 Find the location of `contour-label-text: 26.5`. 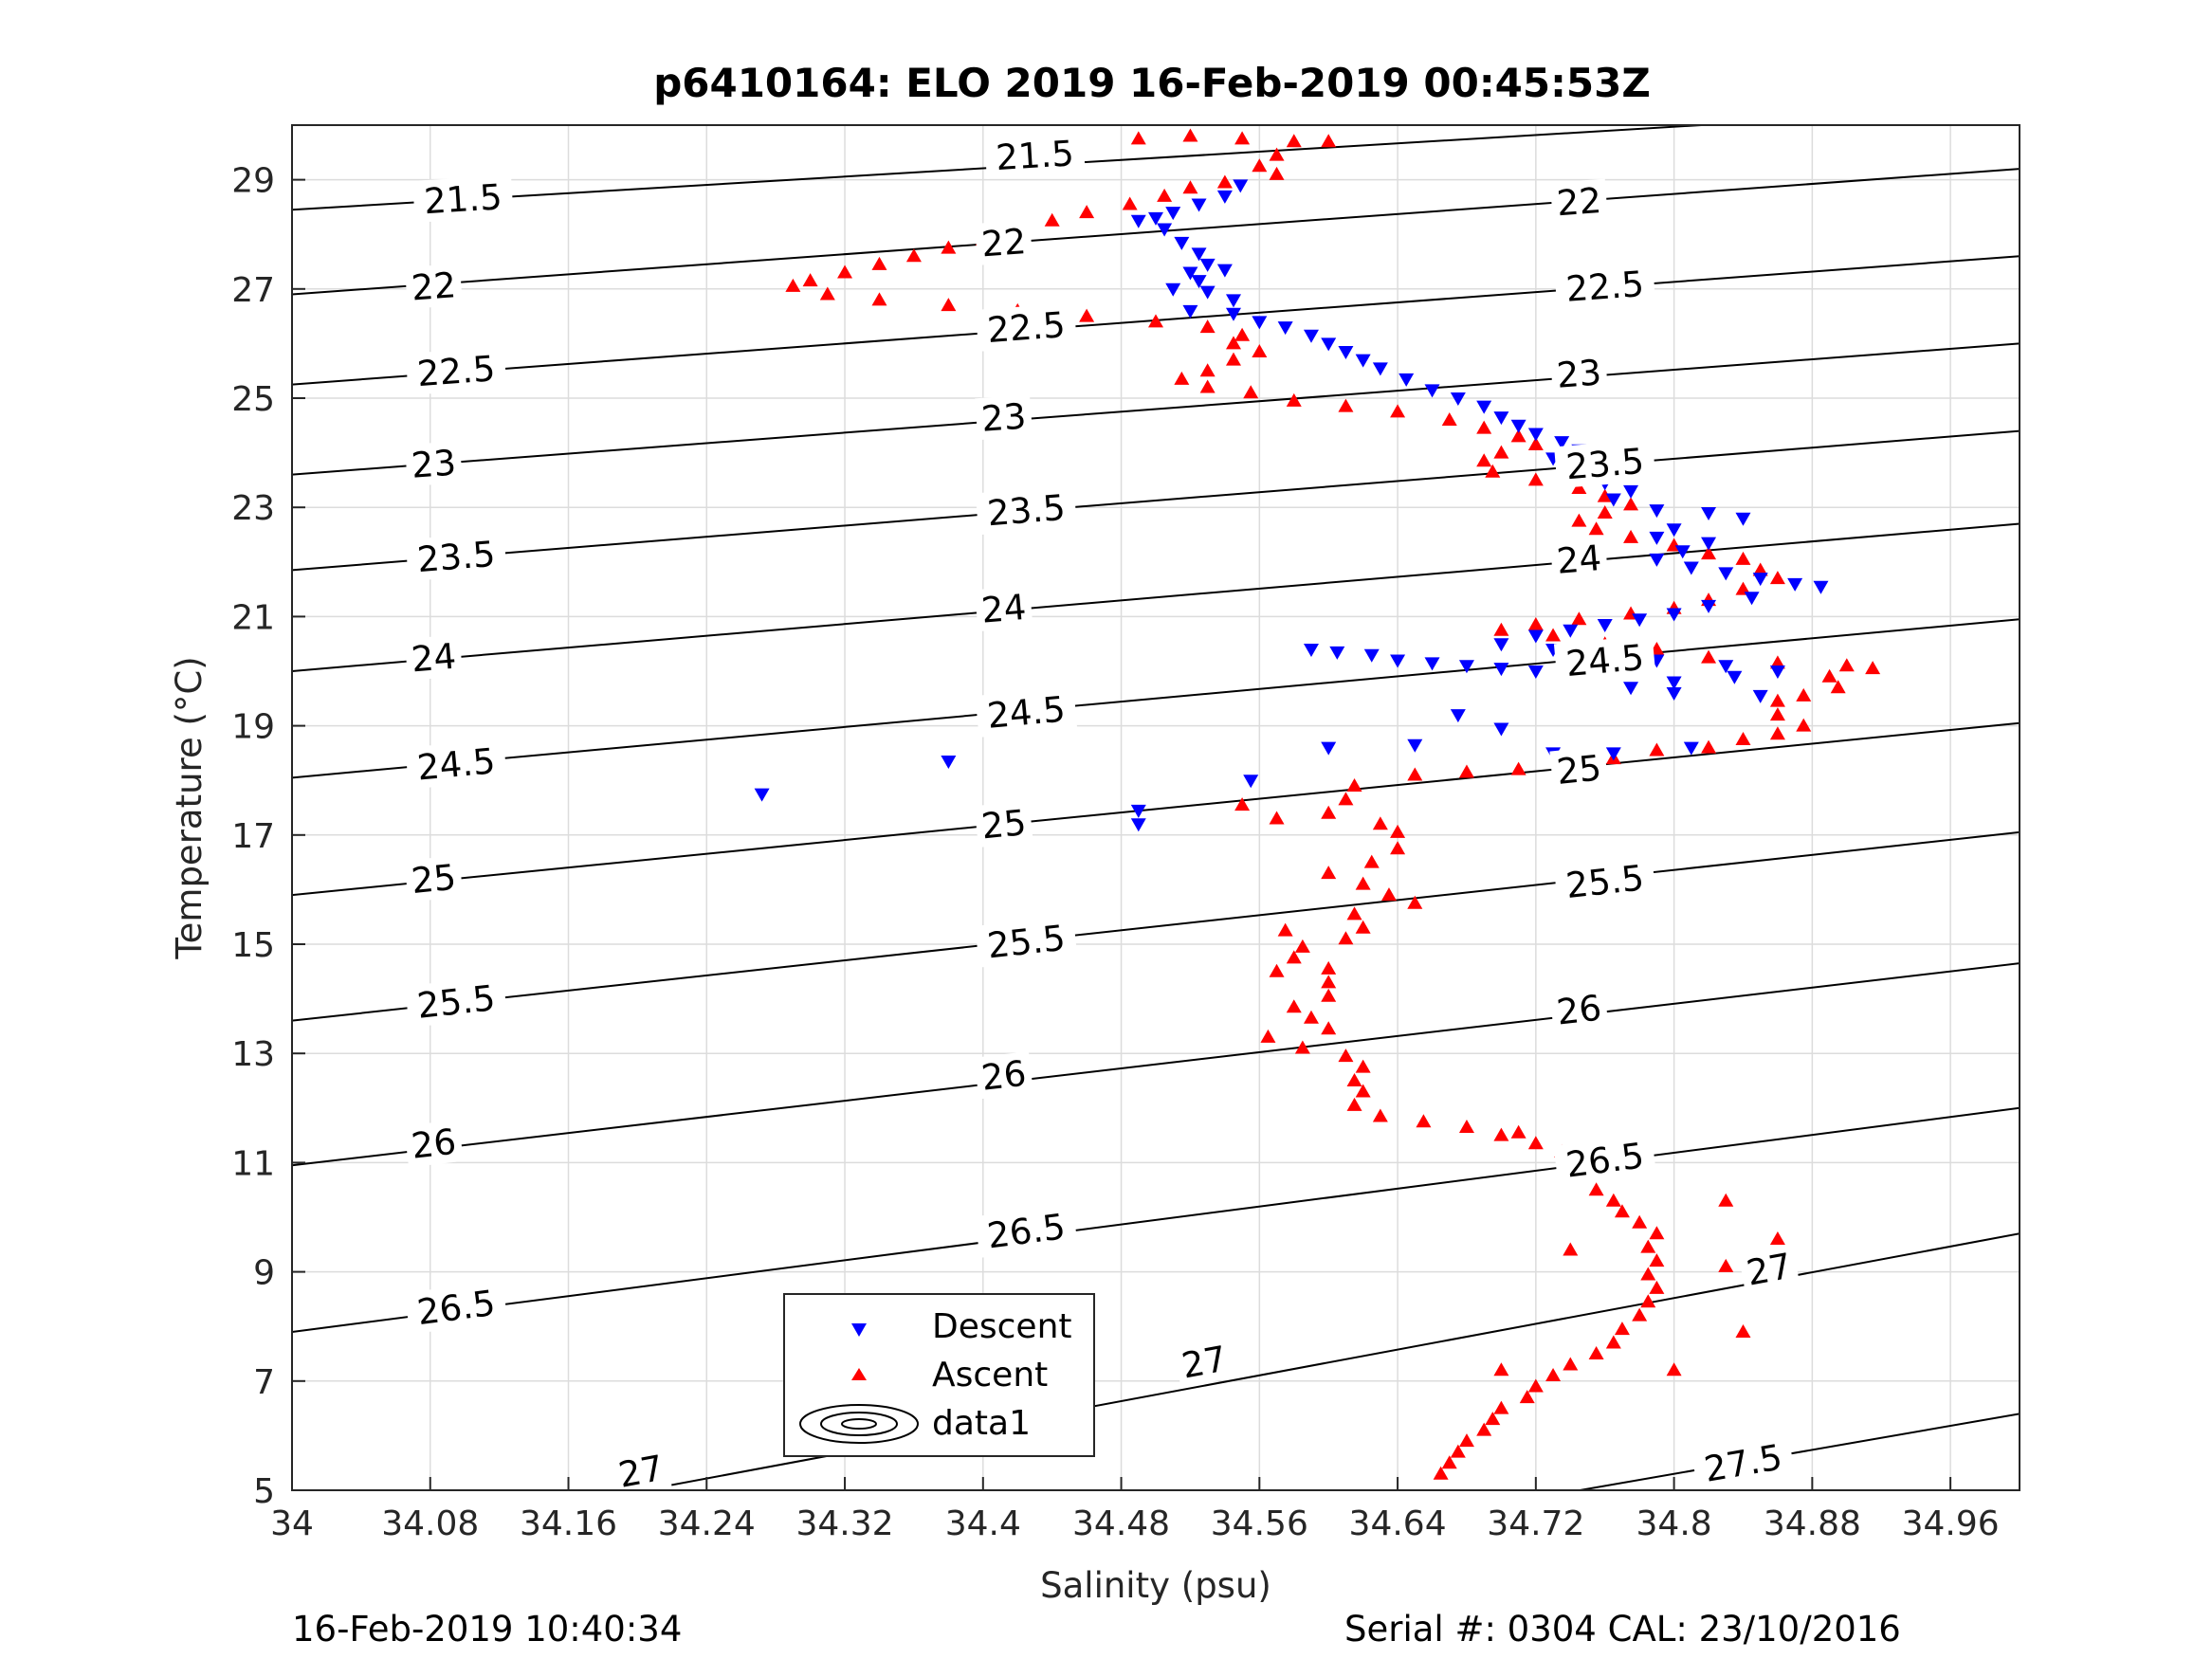

contour-label-text: 26.5 is located at coordinates (1604, 1160).